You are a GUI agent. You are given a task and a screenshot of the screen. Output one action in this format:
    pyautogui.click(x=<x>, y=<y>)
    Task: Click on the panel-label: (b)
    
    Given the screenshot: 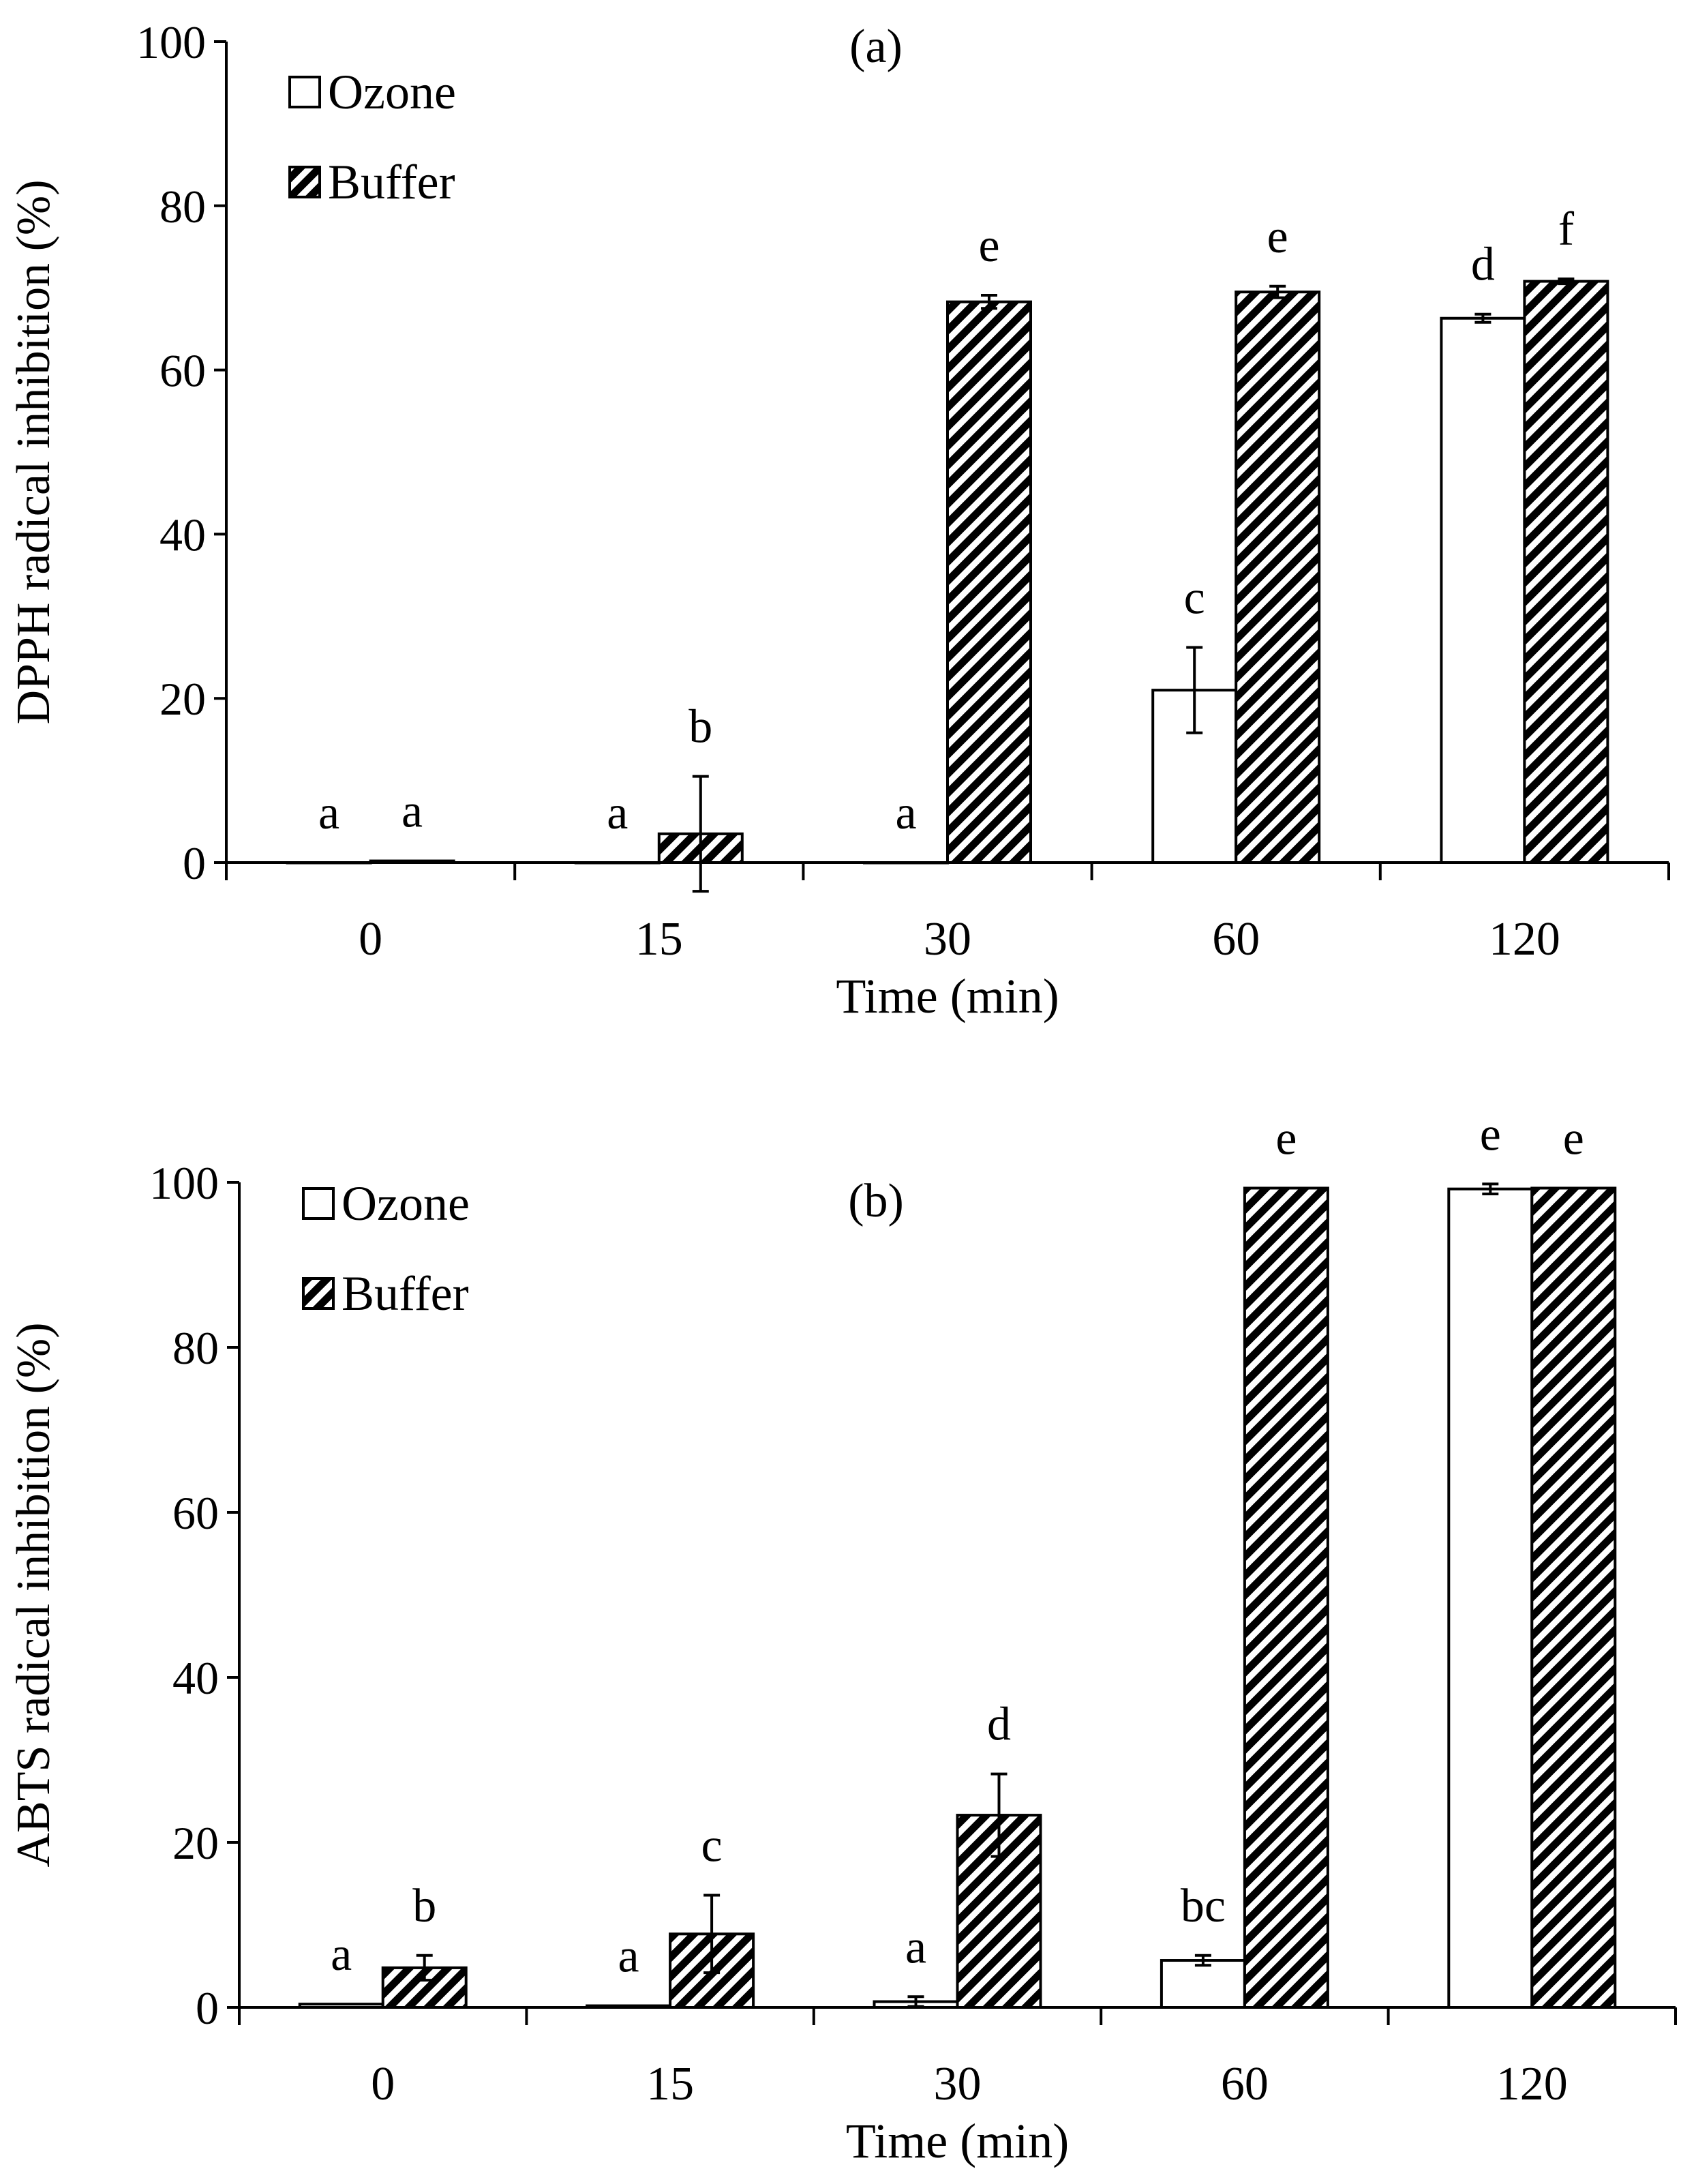 What is the action you would take?
    pyautogui.click(x=876, y=1201)
    